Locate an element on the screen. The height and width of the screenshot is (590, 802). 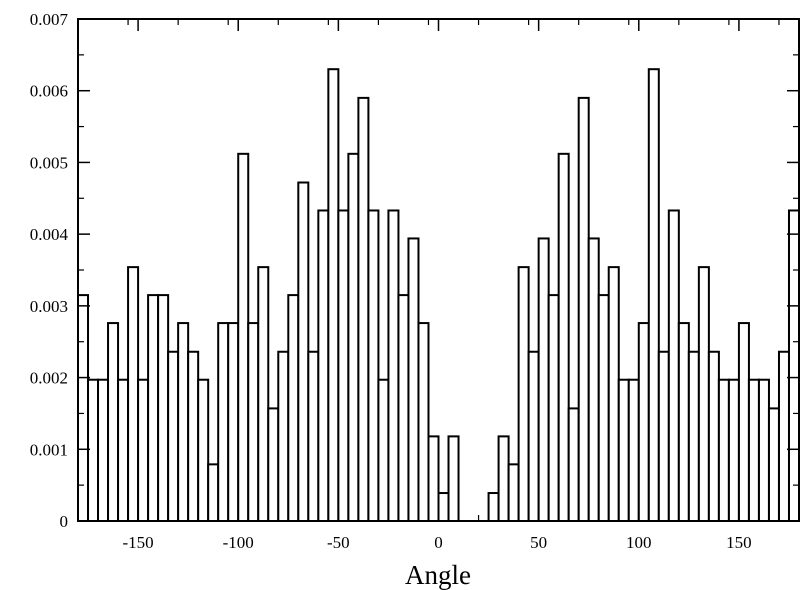
x-tick-label: 0 is located at coordinates (438, 542).